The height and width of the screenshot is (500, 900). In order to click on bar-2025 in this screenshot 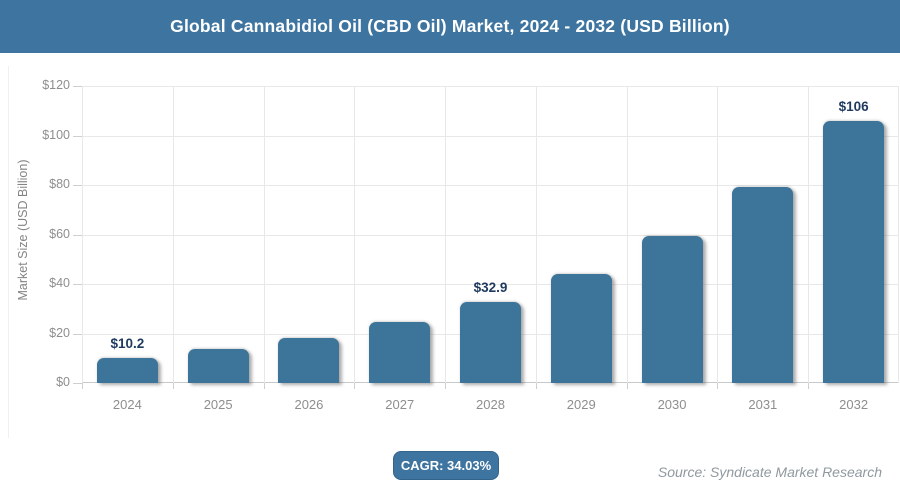, I will do `click(218, 366)`.